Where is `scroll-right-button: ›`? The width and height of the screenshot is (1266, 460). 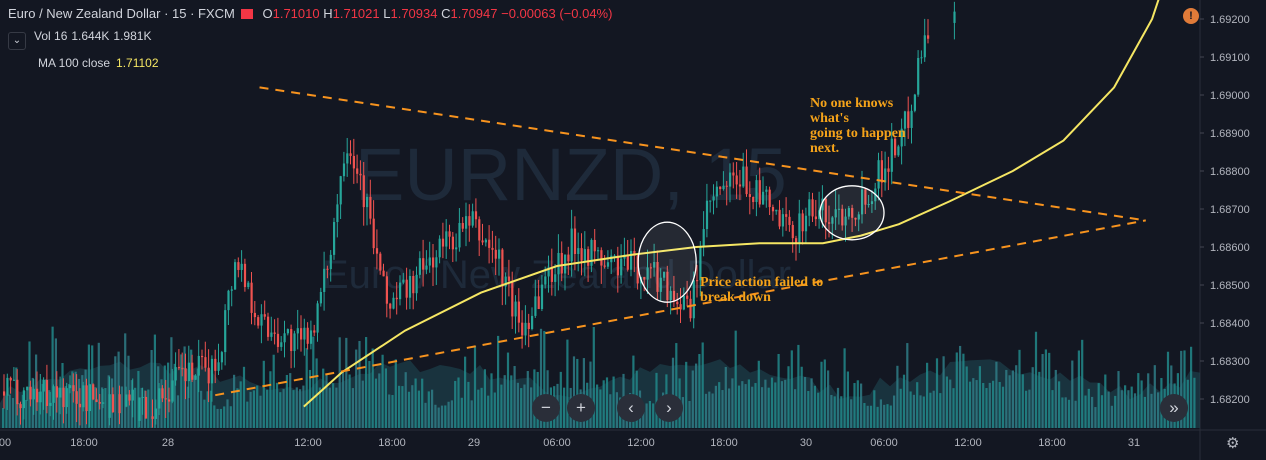 scroll-right-button: › is located at coordinates (669, 408).